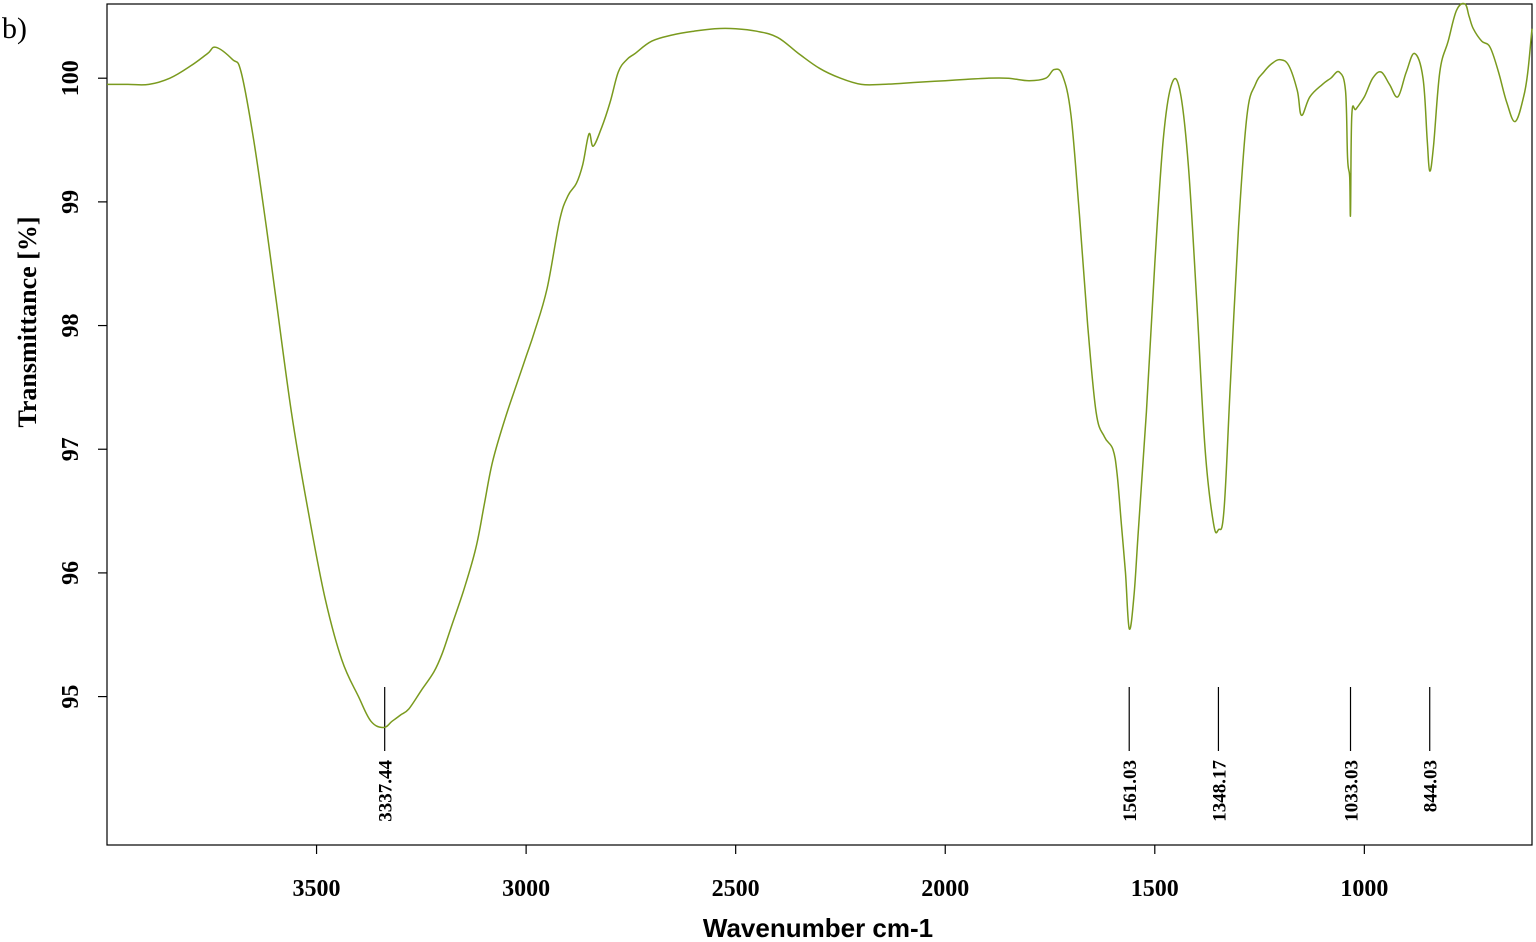 Image resolution: width=1536 pixels, height=942 pixels. Describe the element at coordinates (909, 754) in the screenshot. I see `peak-markers: 3337.44 1561.03 1348.17 1033.03 844.03` at that location.